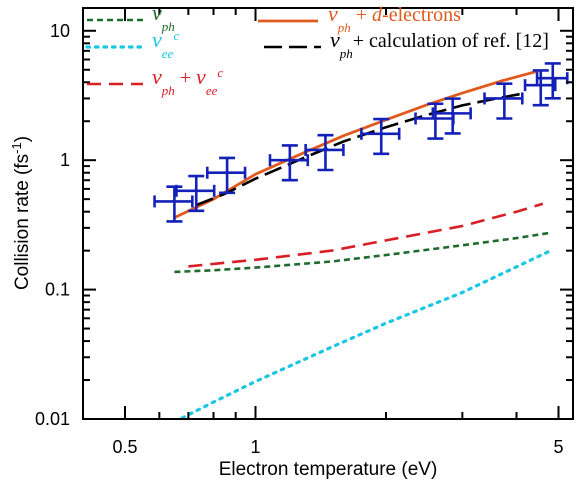  What do you see at coordinates (52, 419) in the screenshot?
I see `y-tick-label-0: 0.01` at bounding box center [52, 419].